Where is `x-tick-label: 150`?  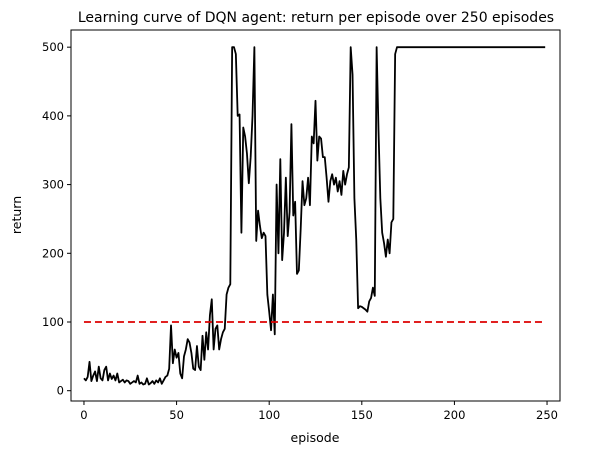 x-tick-label: 150 is located at coordinates (362, 415).